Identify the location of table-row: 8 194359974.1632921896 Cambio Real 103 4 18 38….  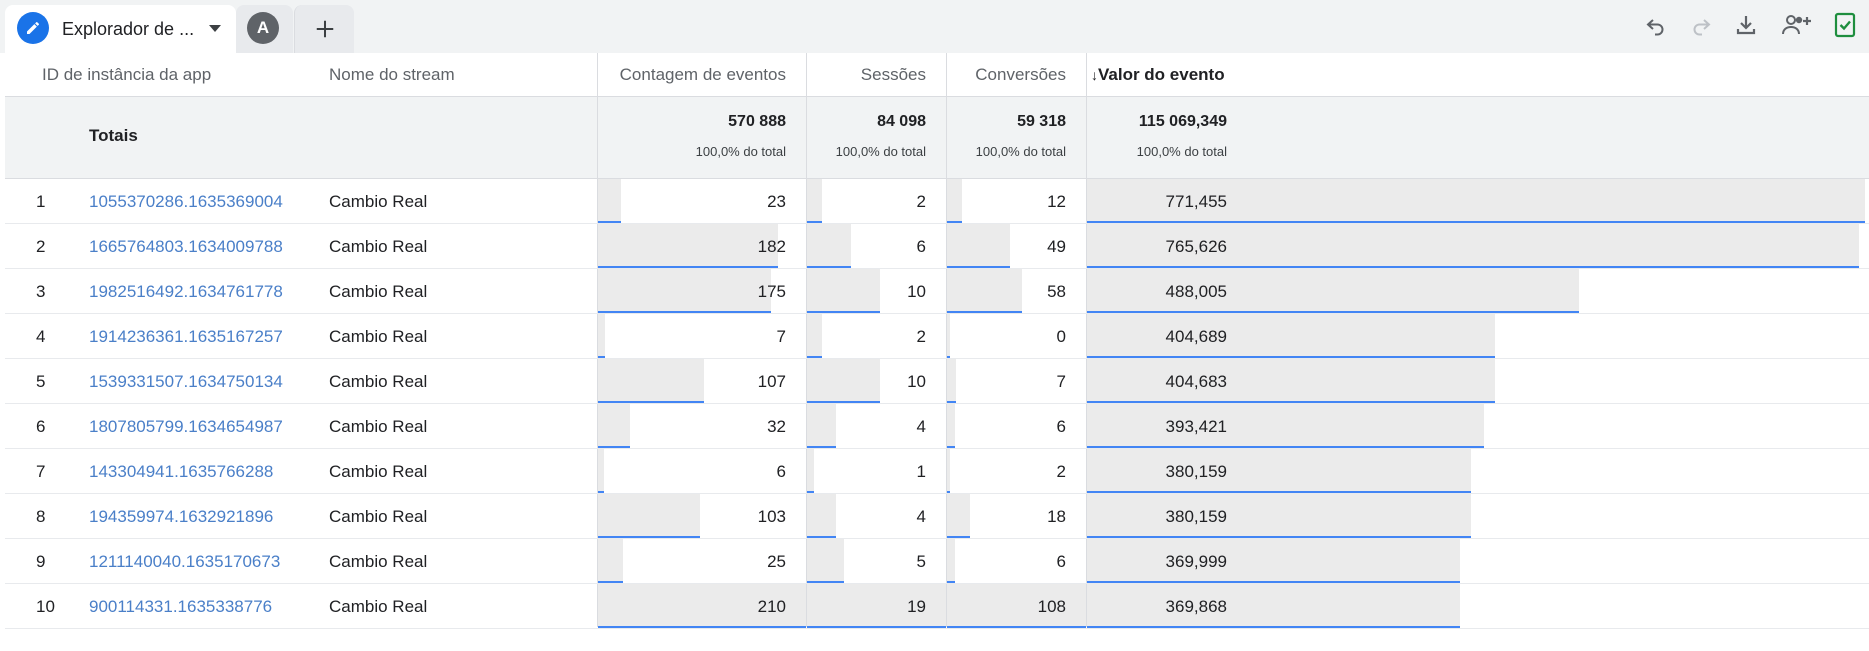
(934, 516).